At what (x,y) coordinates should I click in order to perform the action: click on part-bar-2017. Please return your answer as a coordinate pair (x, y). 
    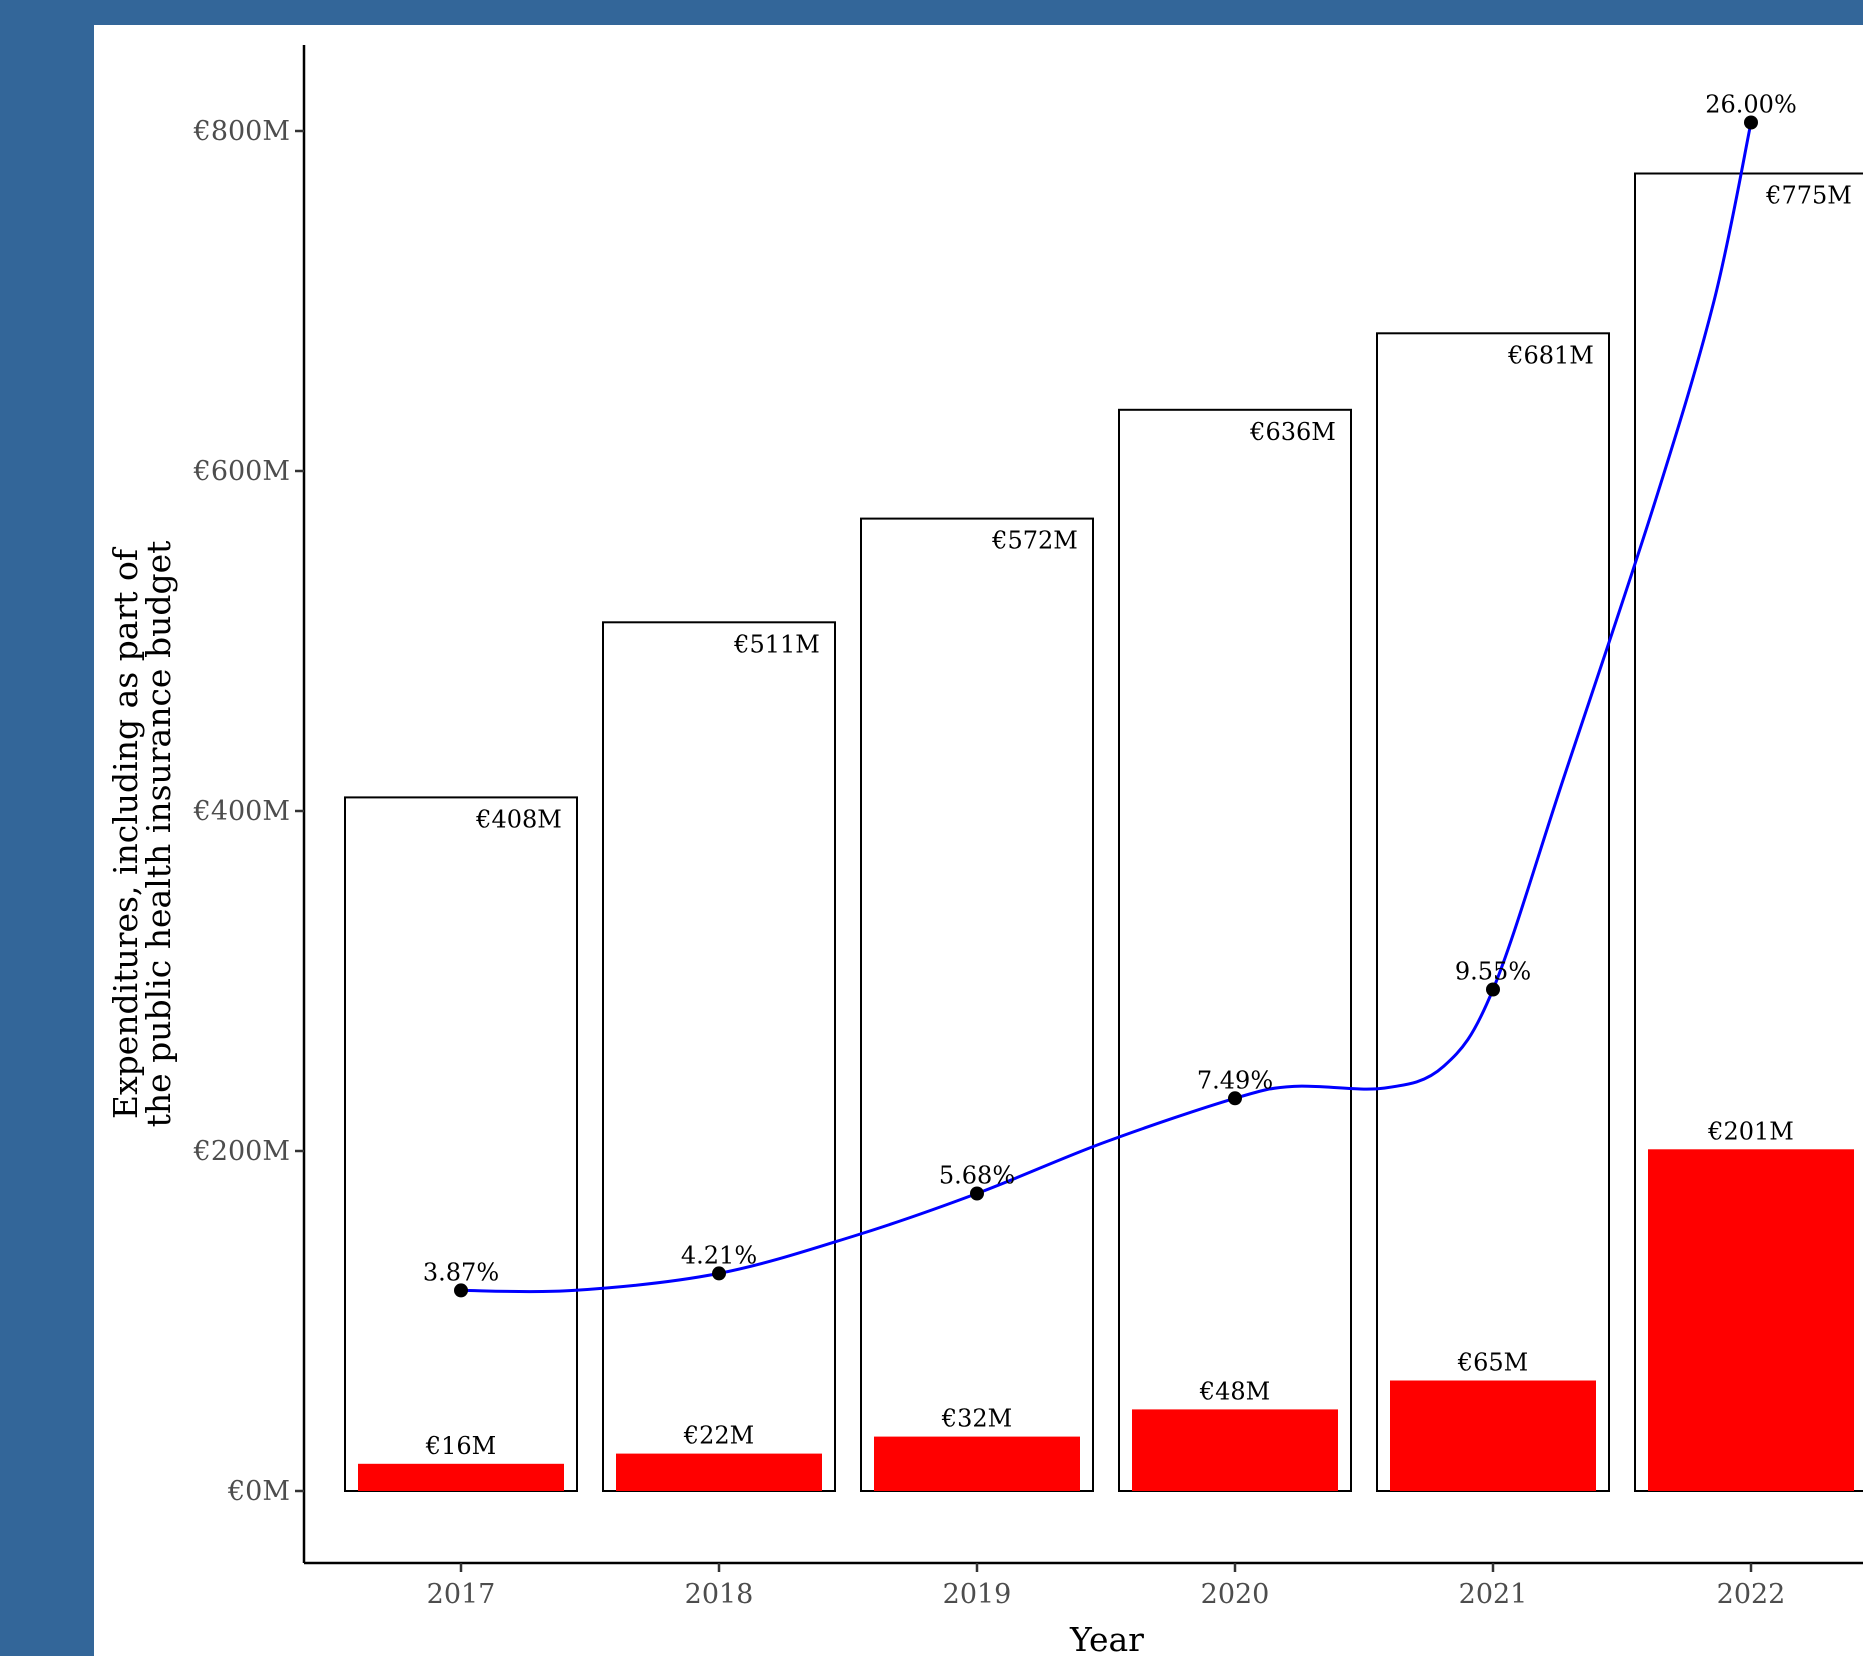
    Looking at the image, I should click on (461, 1477).